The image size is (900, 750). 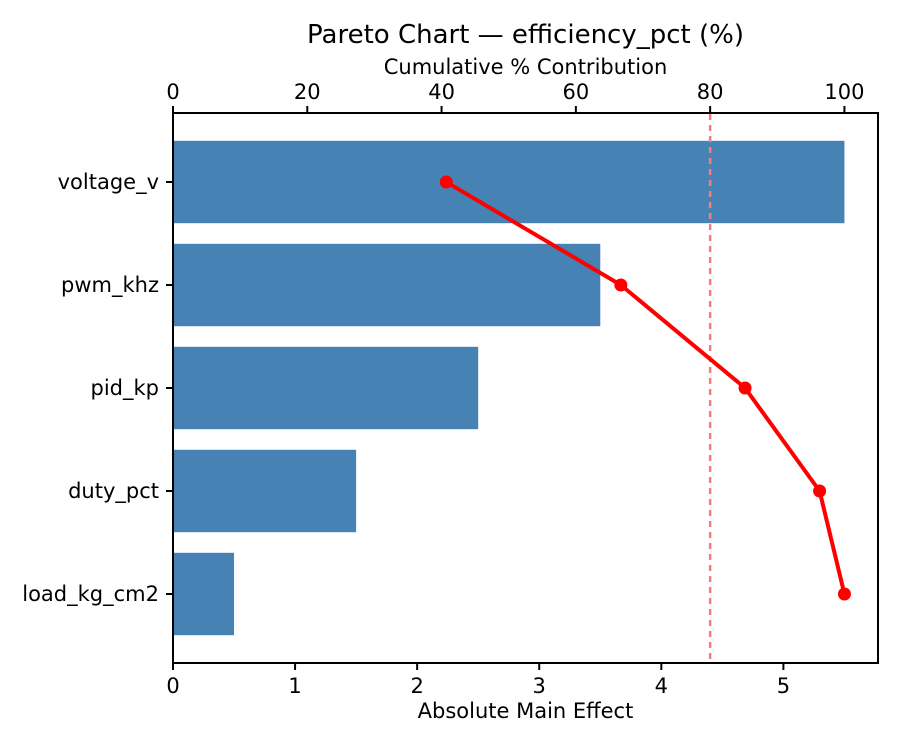 I want to click on x-top-tick-label: 100, so click(x=844, y=92).